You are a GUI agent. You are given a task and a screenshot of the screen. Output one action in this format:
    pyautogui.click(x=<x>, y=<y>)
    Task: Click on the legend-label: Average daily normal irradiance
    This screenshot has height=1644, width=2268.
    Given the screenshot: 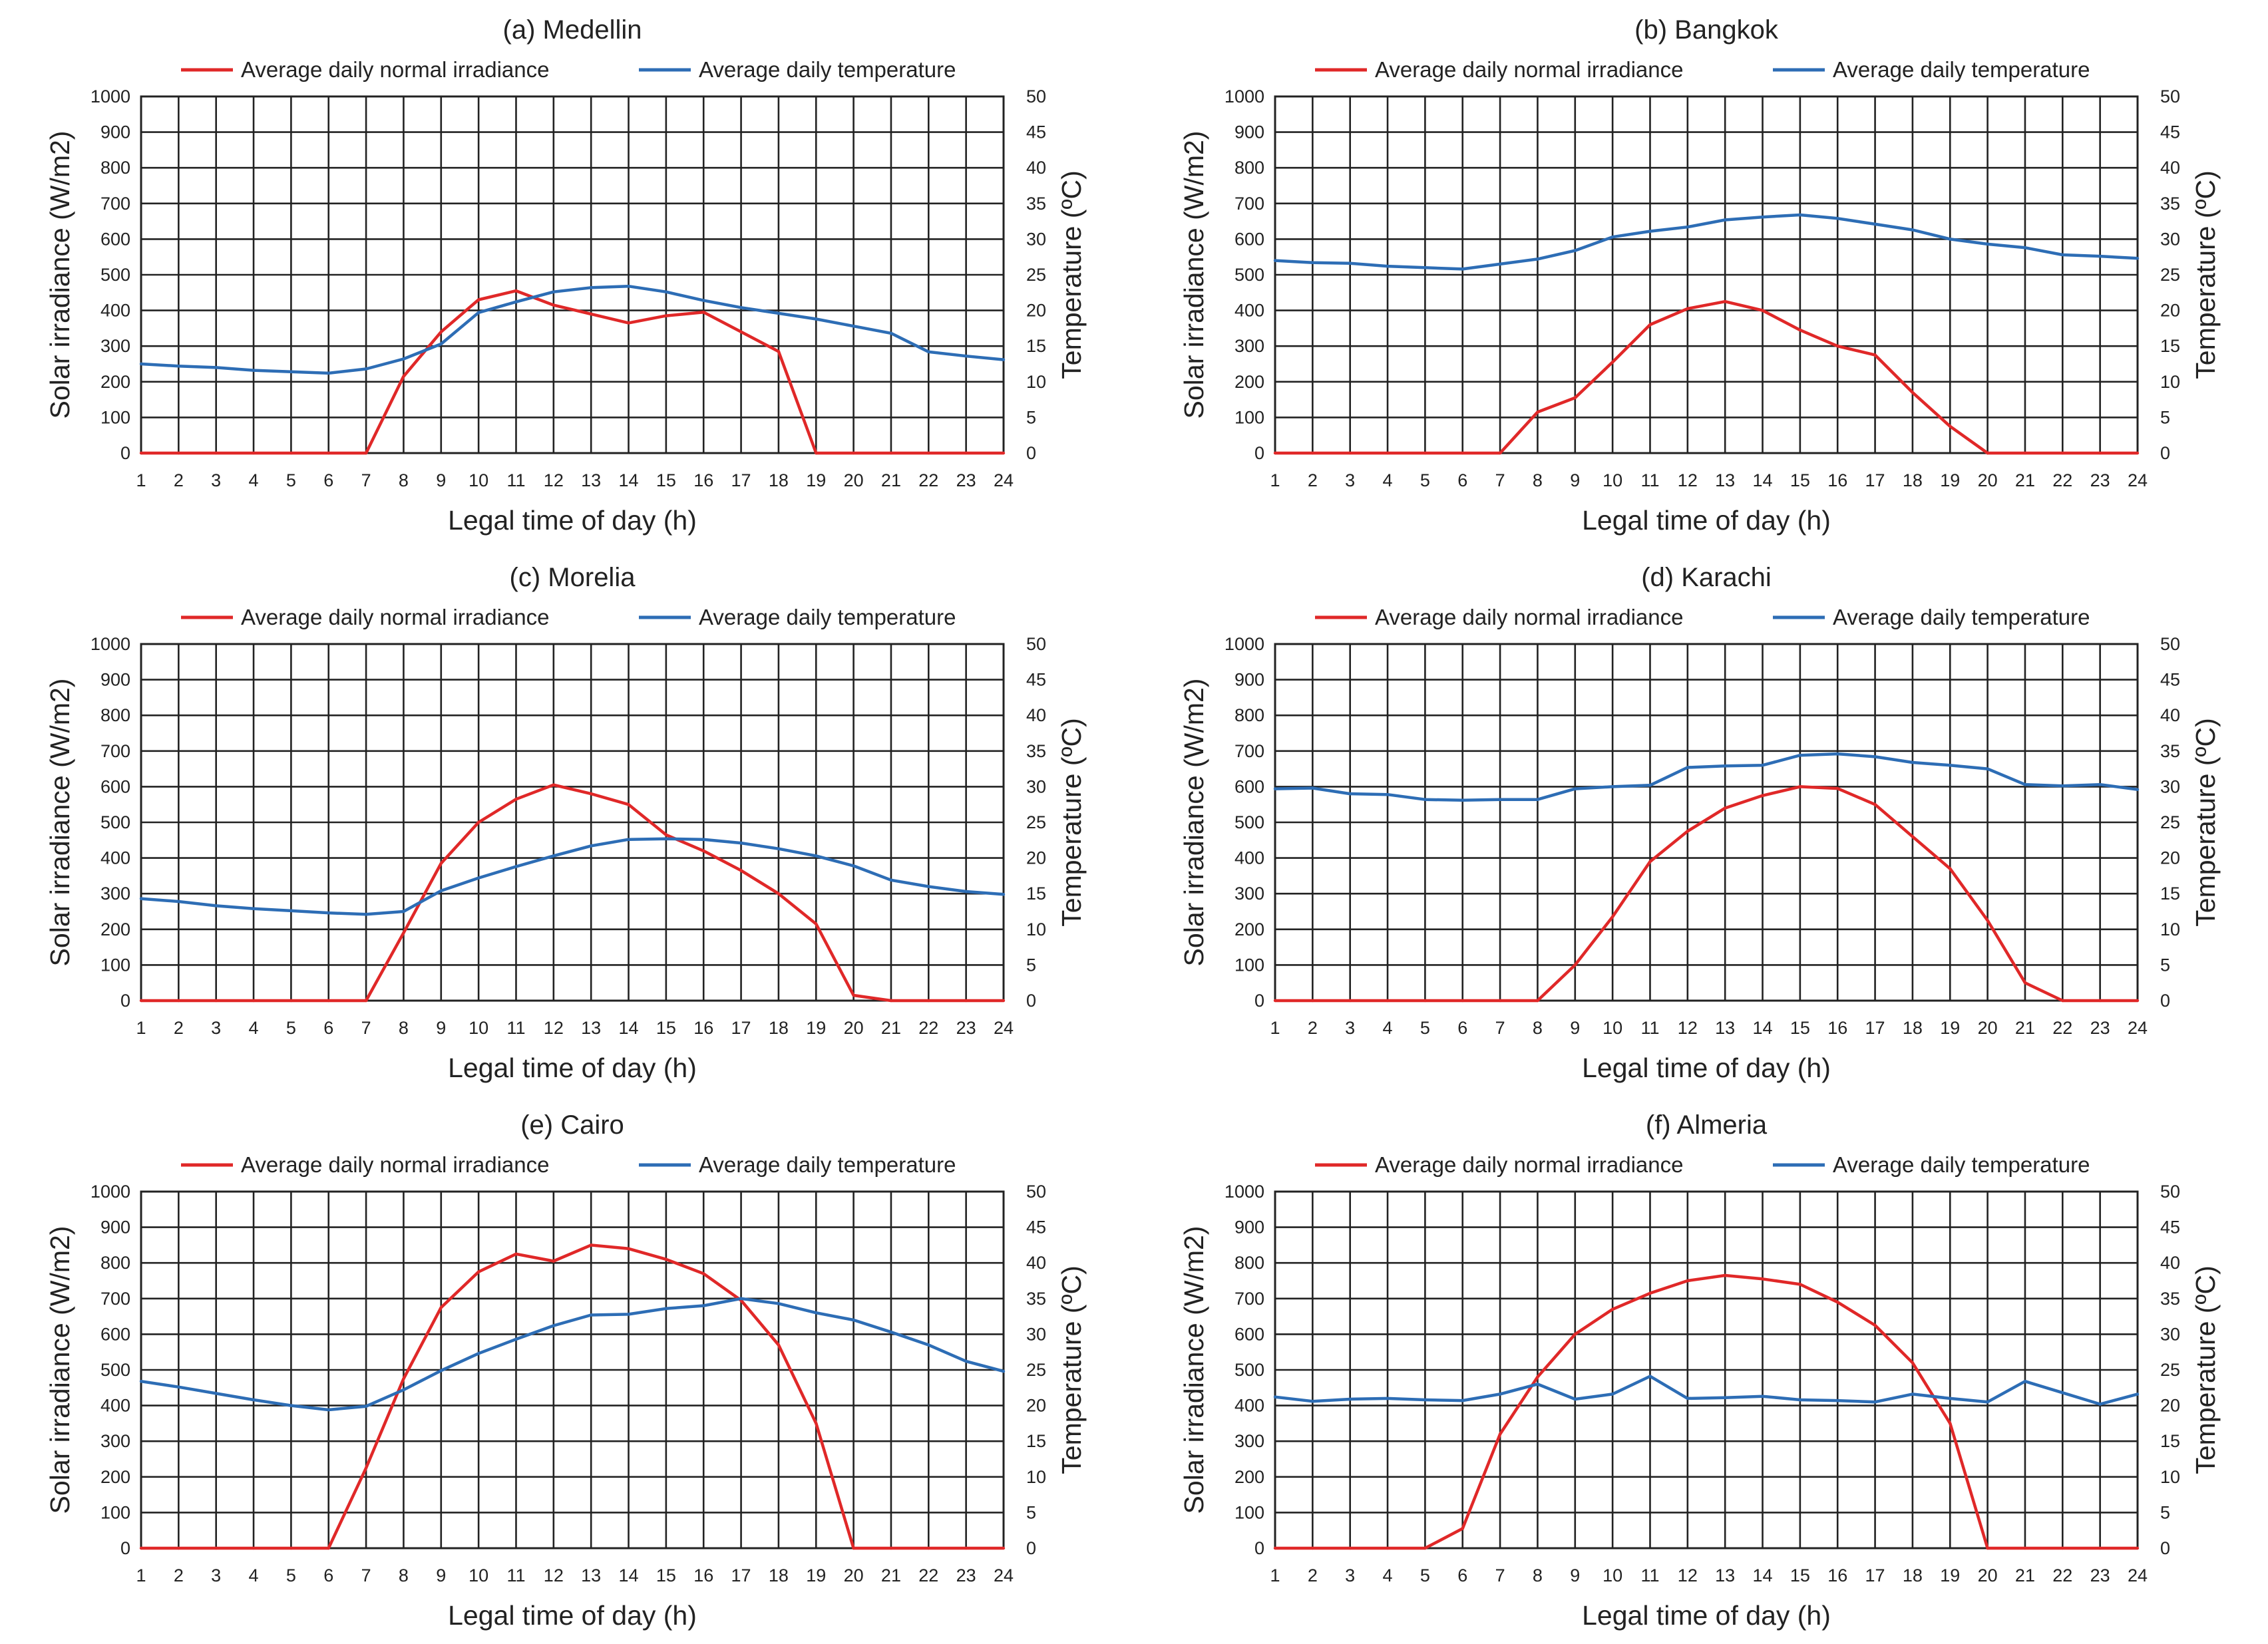 What is the action you would take?
    pyautogui.click(x=1529, y=617)
    